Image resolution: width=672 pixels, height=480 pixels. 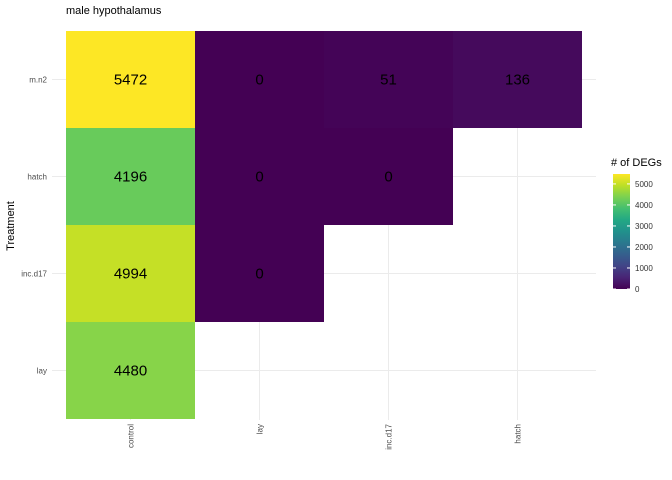 I want to click on cell-value-label: 5472, so click(x=130, y=80).